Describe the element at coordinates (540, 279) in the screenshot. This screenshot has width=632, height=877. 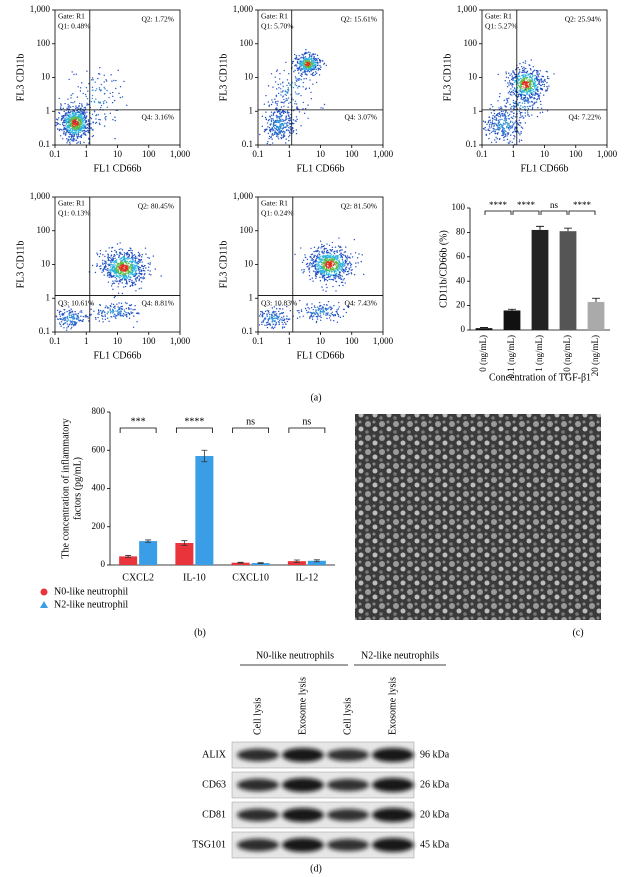
I see `bar` at that location.